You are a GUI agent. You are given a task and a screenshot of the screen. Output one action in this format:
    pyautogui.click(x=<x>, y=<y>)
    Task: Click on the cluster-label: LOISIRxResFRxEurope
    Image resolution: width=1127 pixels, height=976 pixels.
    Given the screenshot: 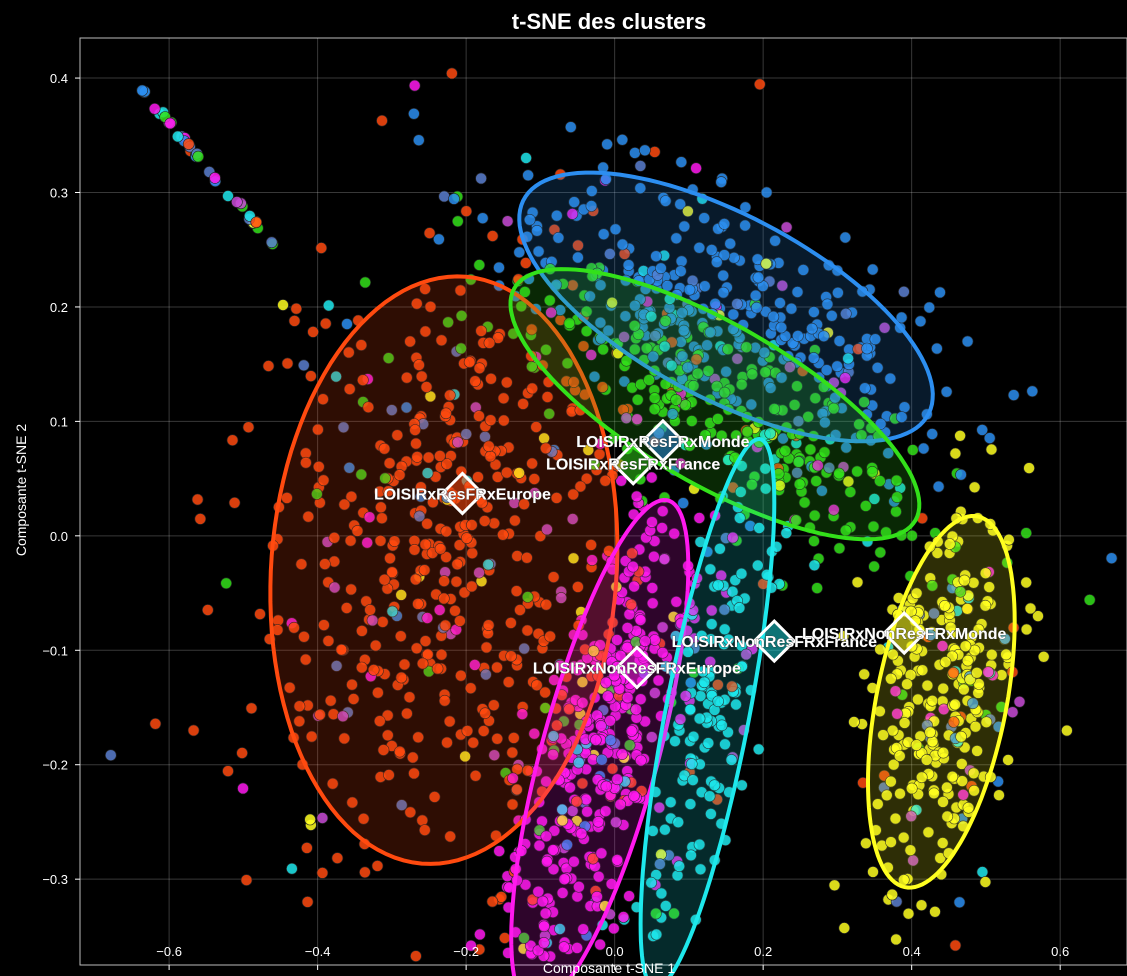 What is the action you would take?
    pyautogui.click(x=462, y=494)
    